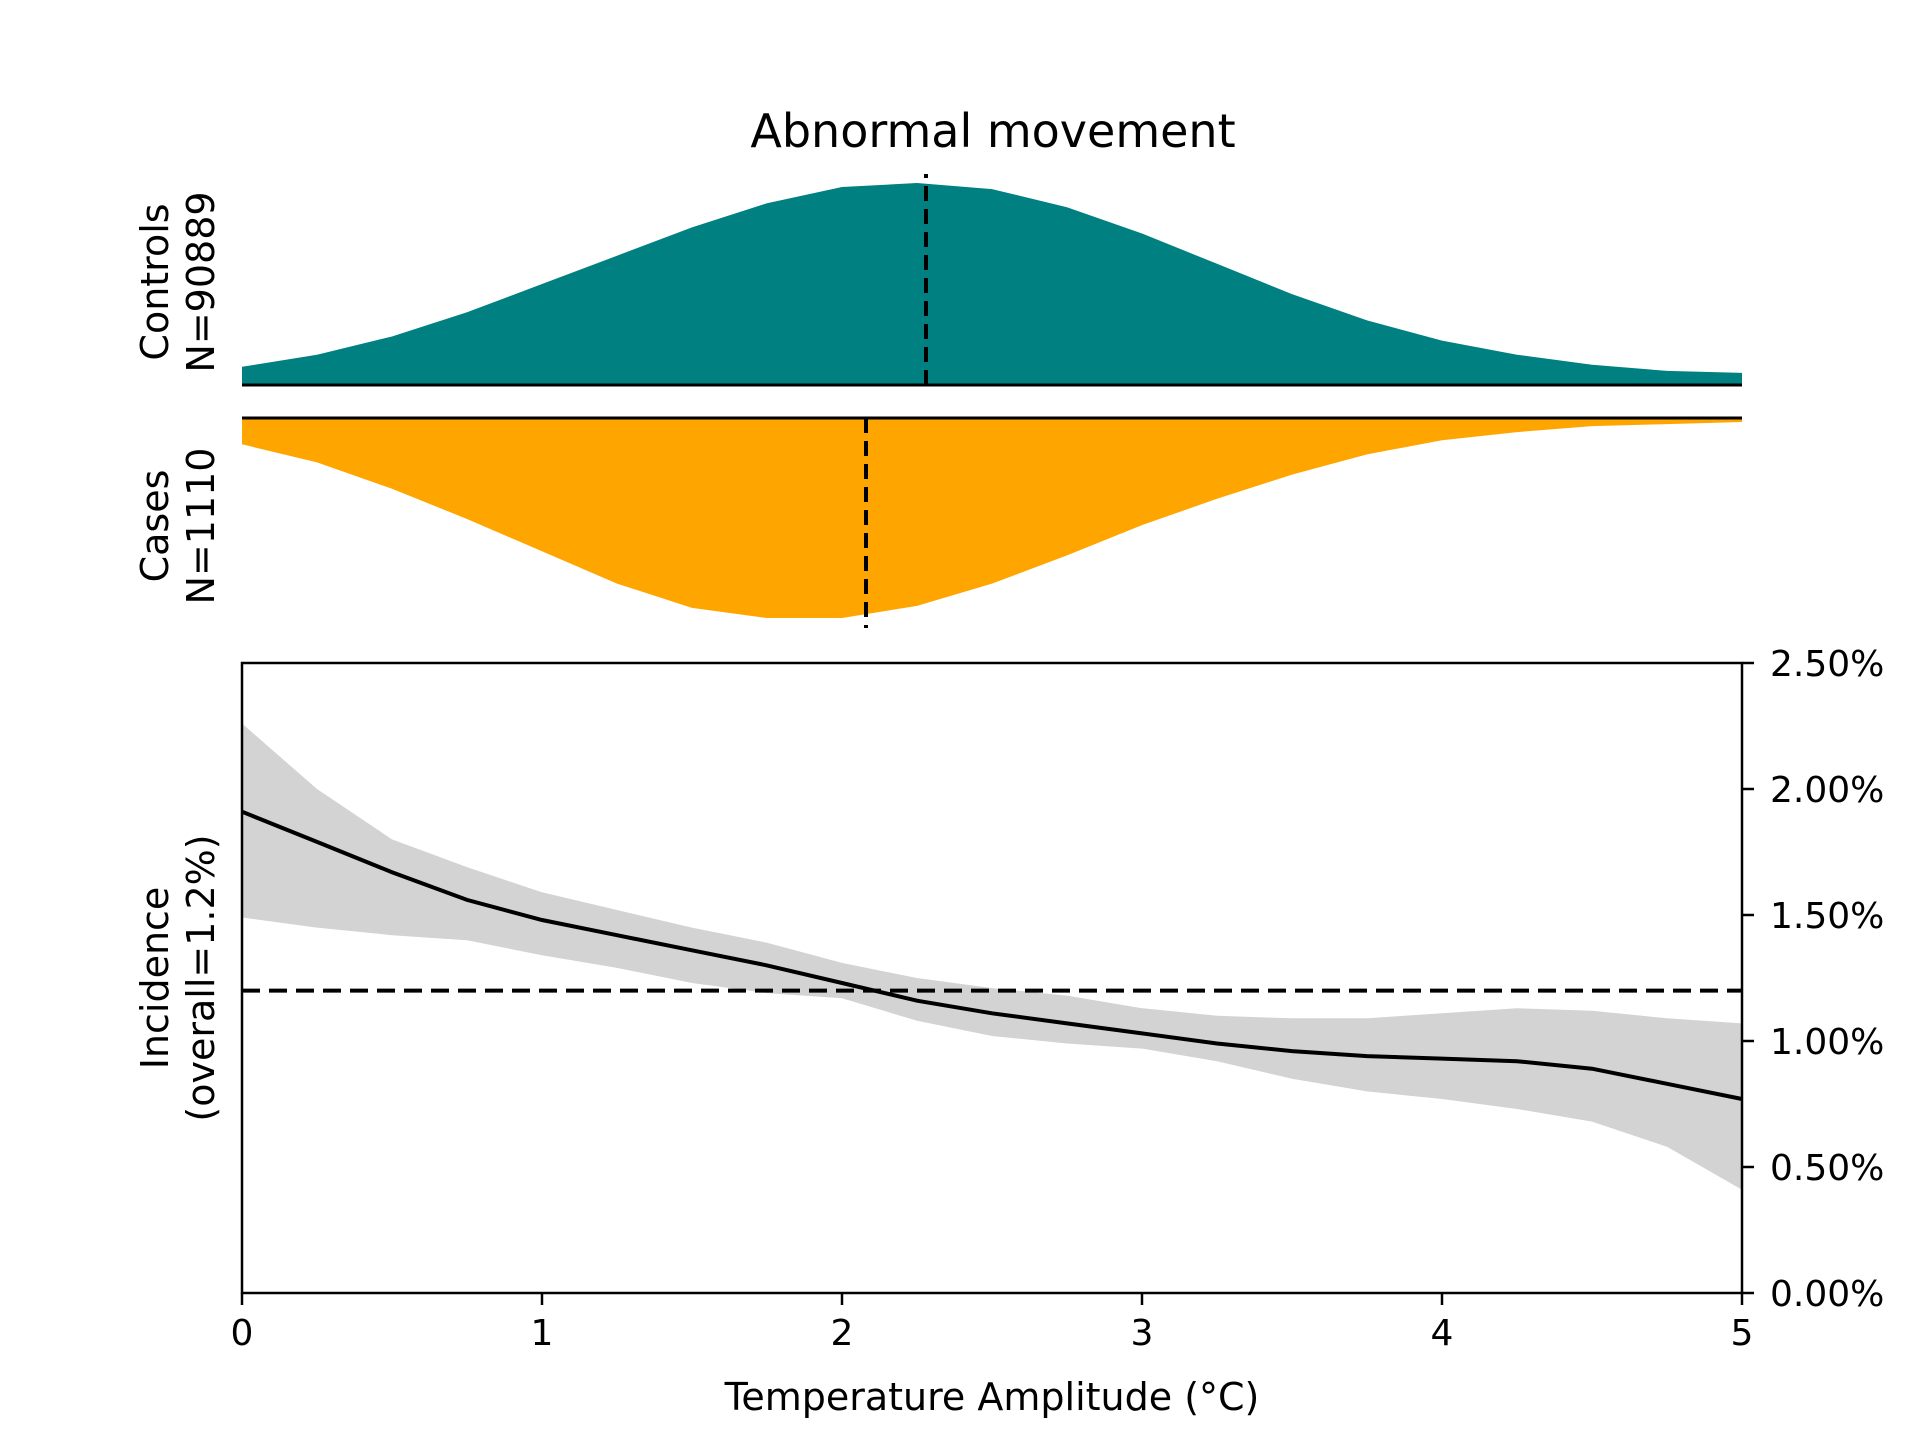 The width and height of the screenshot is (1920, 1440). I want to click on x-axis-ticks: 0 1 2 3 4 5, so click(992, 1323).